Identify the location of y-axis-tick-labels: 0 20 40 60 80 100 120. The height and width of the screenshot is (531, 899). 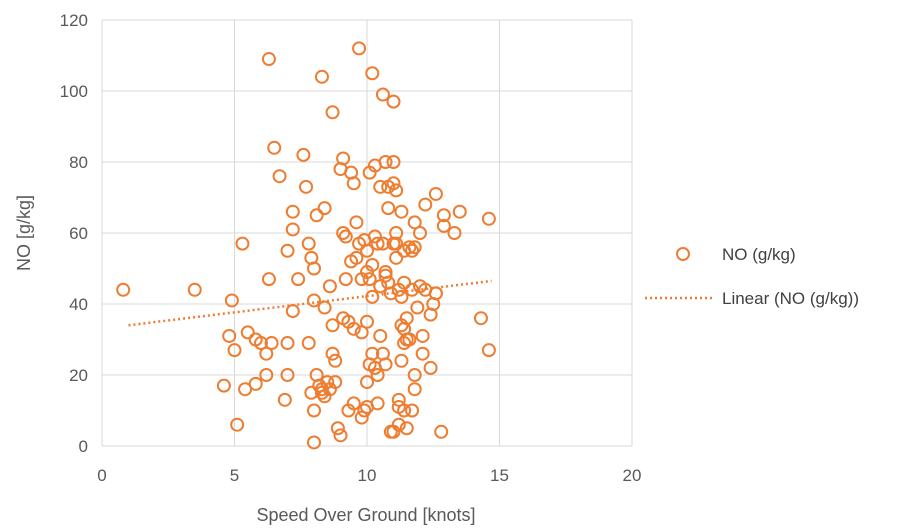
(74, 233).